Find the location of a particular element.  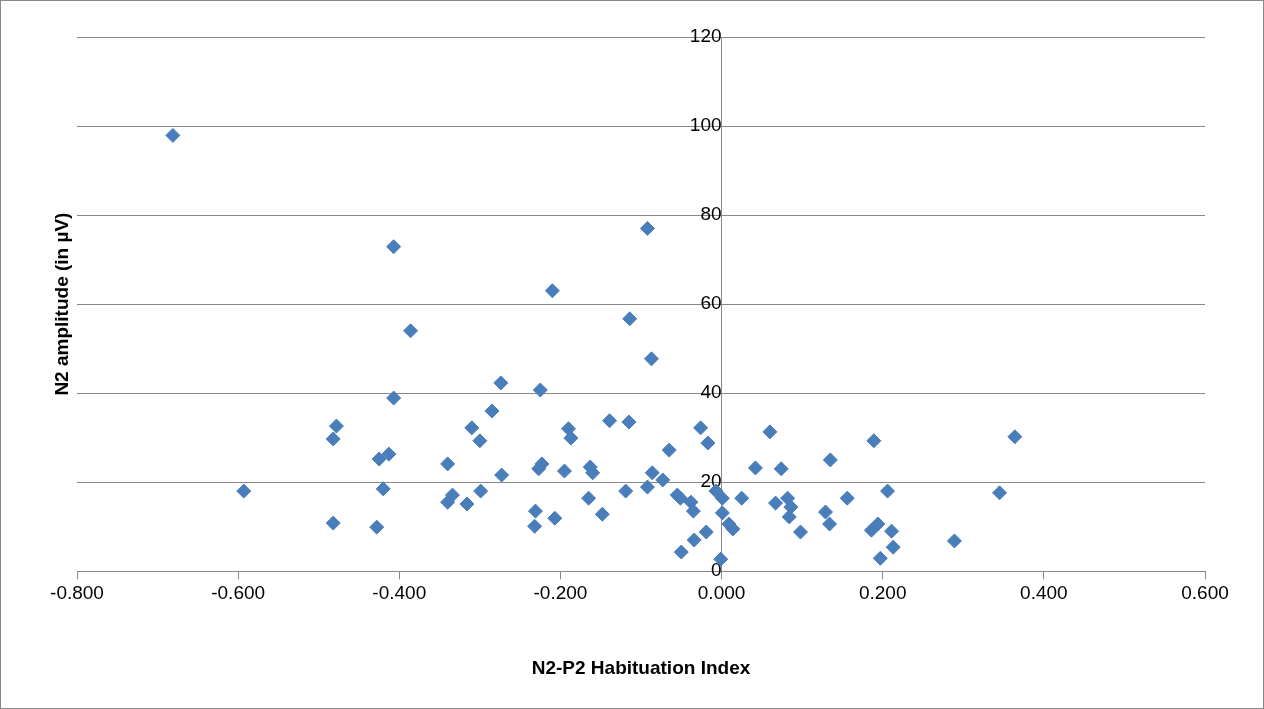

x-tick-label: 0.200 is located at coordinates (882, 592).